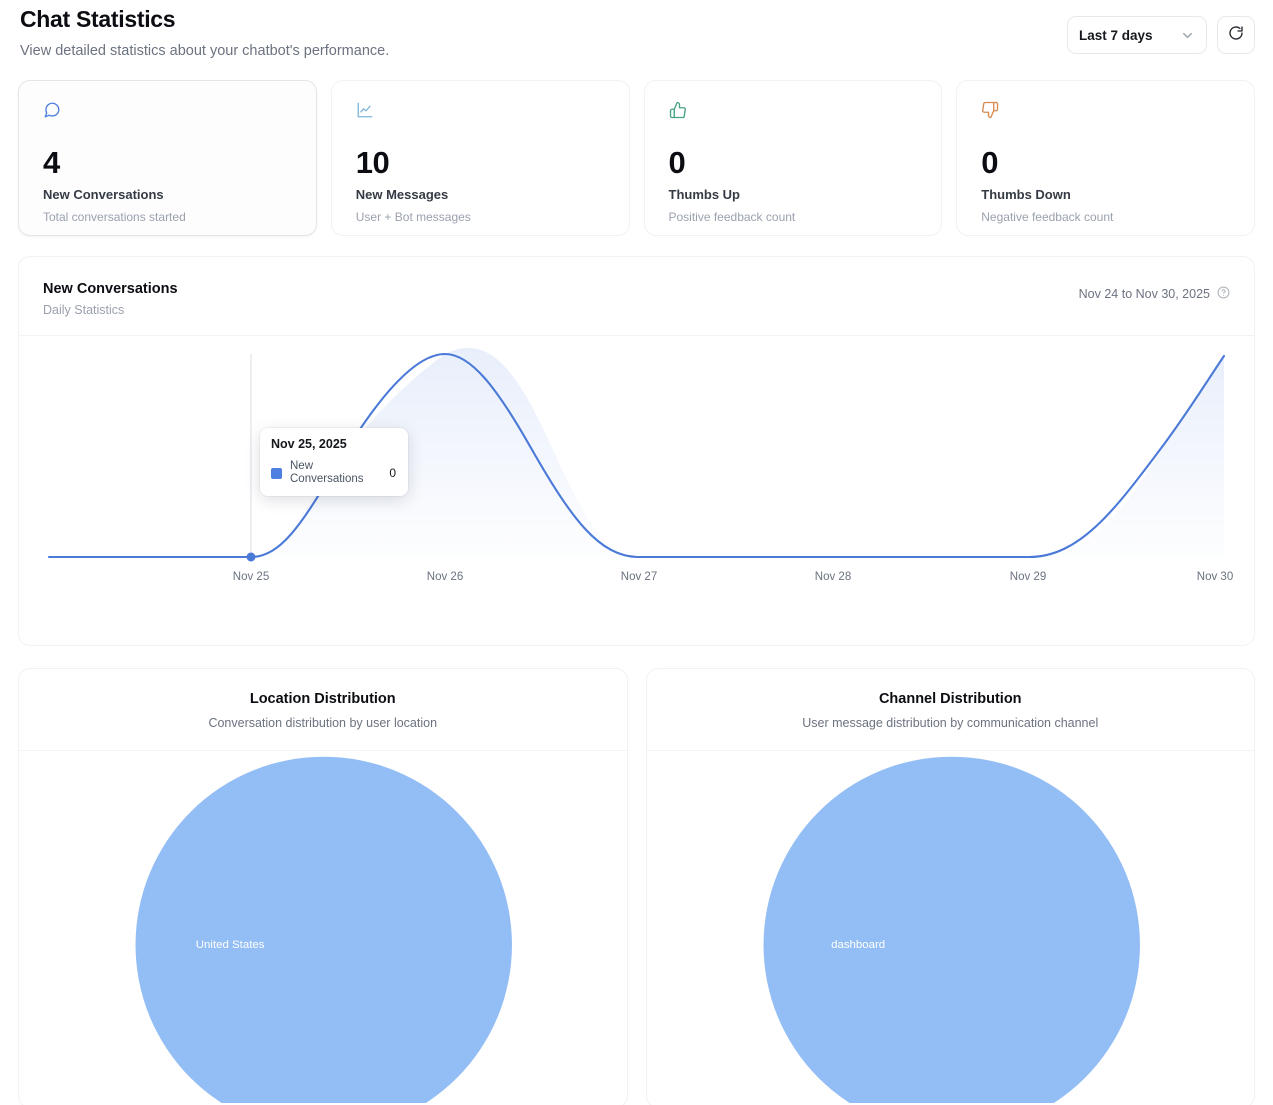 This screenshot has width=1273, height=1105. Describe the element at coordinates (276, 473) in the screenshot. I see `tooltip-color-swatch` at that location.